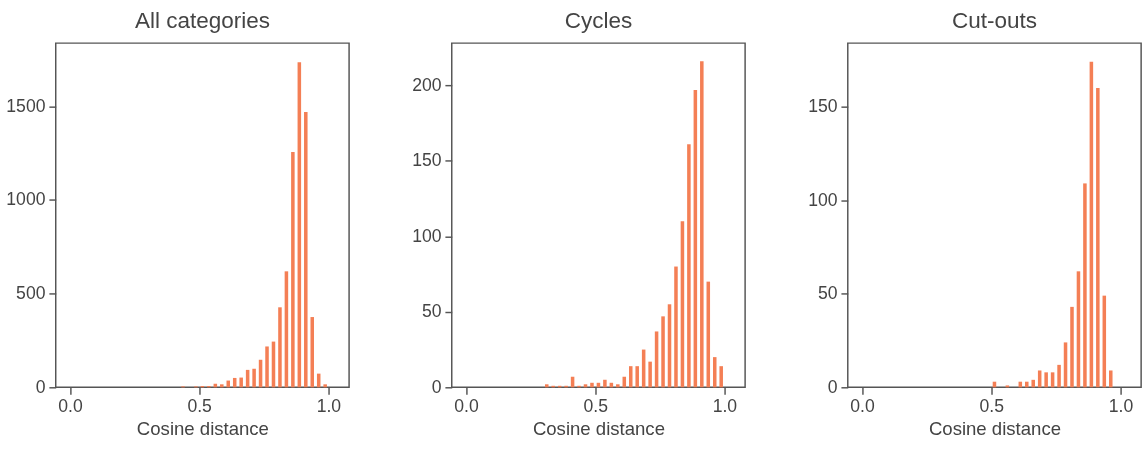 This screenshot has height=467, width=1147. What do you see at coordinates (598, 21) in the screenshot?
I see `chart-title: Cycles` at bounding box center [598, 21].